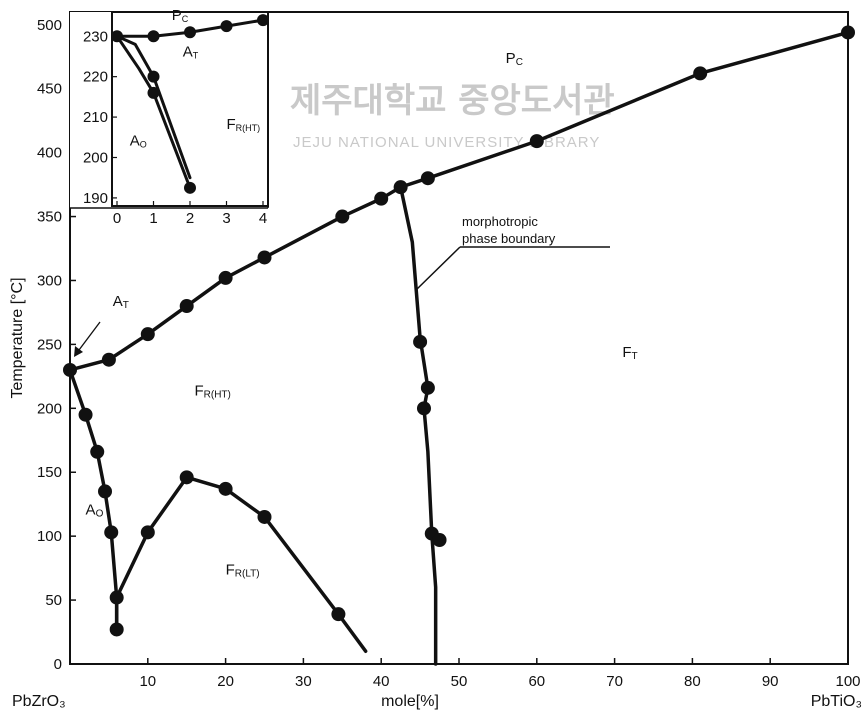 The image size is (865, 715). I want to click on morphotropic-boundary-line, so click(418, 425).